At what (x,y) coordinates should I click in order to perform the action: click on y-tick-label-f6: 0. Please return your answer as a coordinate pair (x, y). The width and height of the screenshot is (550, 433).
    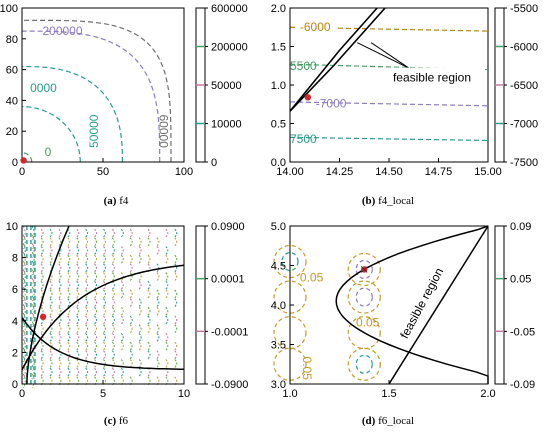
    Looking at the image, I should click on (15, 385).